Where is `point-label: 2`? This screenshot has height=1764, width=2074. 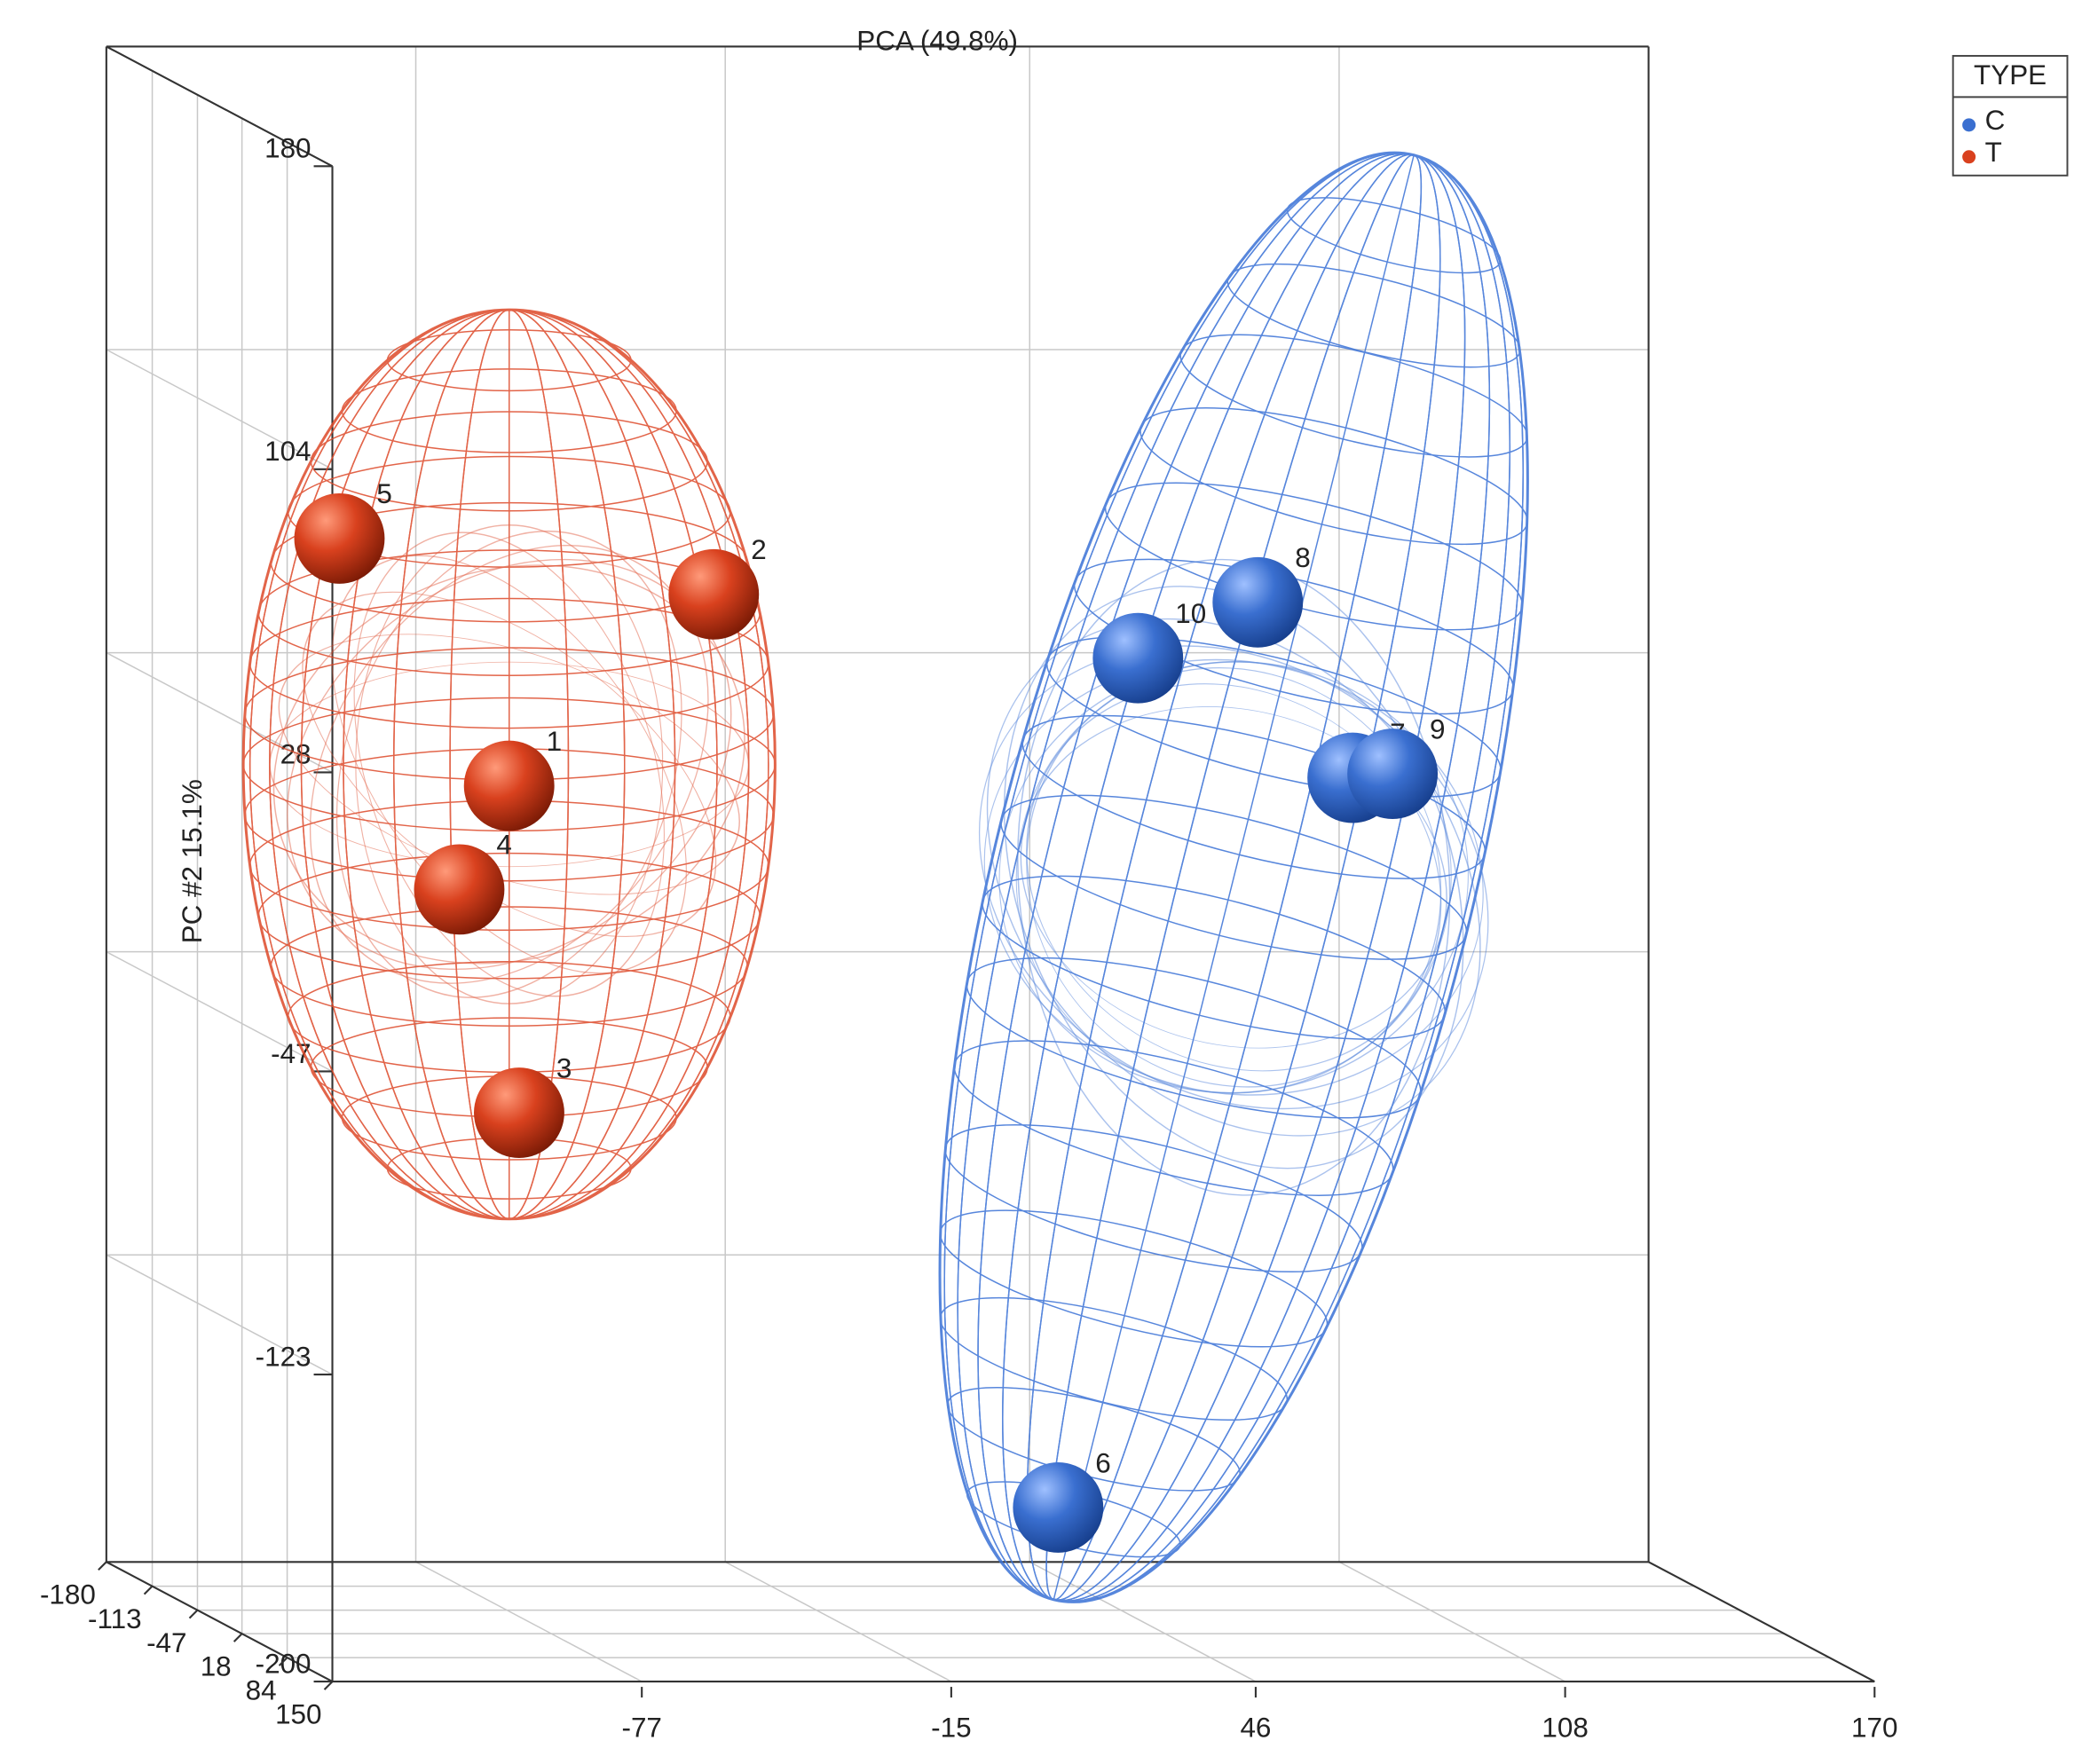 point-label: 2 is located at coordinates (758, 550).